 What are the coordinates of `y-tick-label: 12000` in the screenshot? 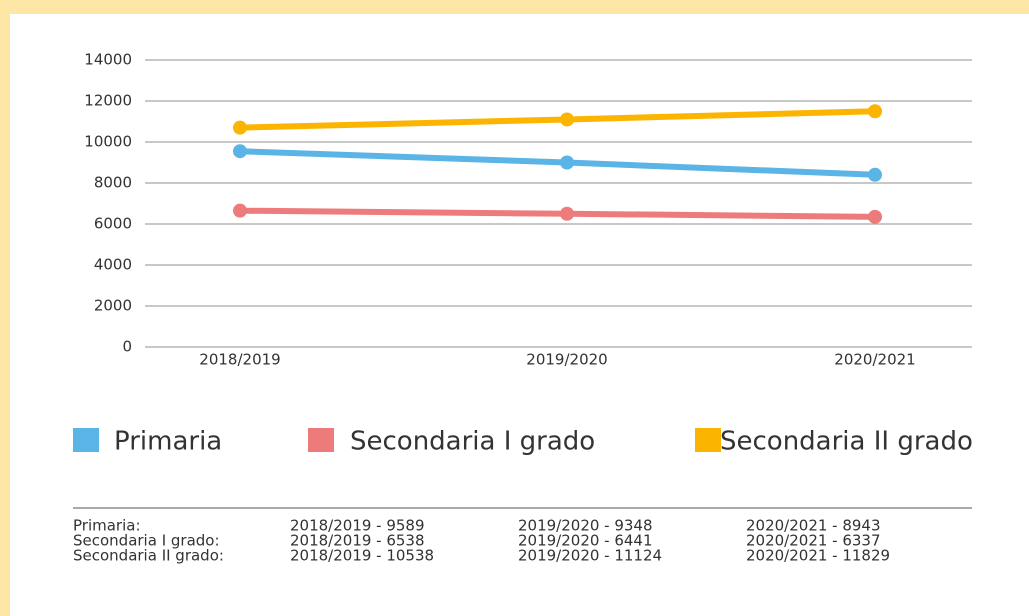 It's located at (108, 101).